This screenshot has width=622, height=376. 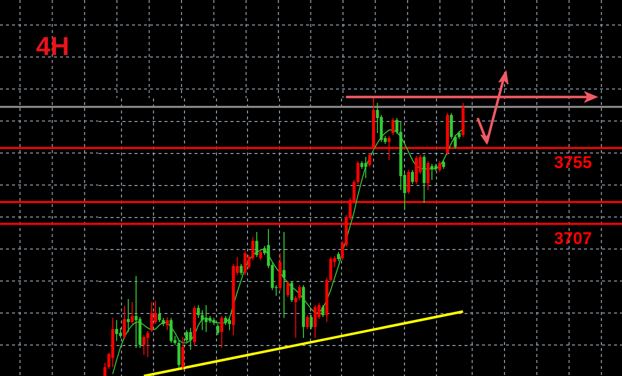 What do you see at coordinates (53, 46) in the screenshot?
I see `chart-title: 4H` at bounding box center [53, 46].